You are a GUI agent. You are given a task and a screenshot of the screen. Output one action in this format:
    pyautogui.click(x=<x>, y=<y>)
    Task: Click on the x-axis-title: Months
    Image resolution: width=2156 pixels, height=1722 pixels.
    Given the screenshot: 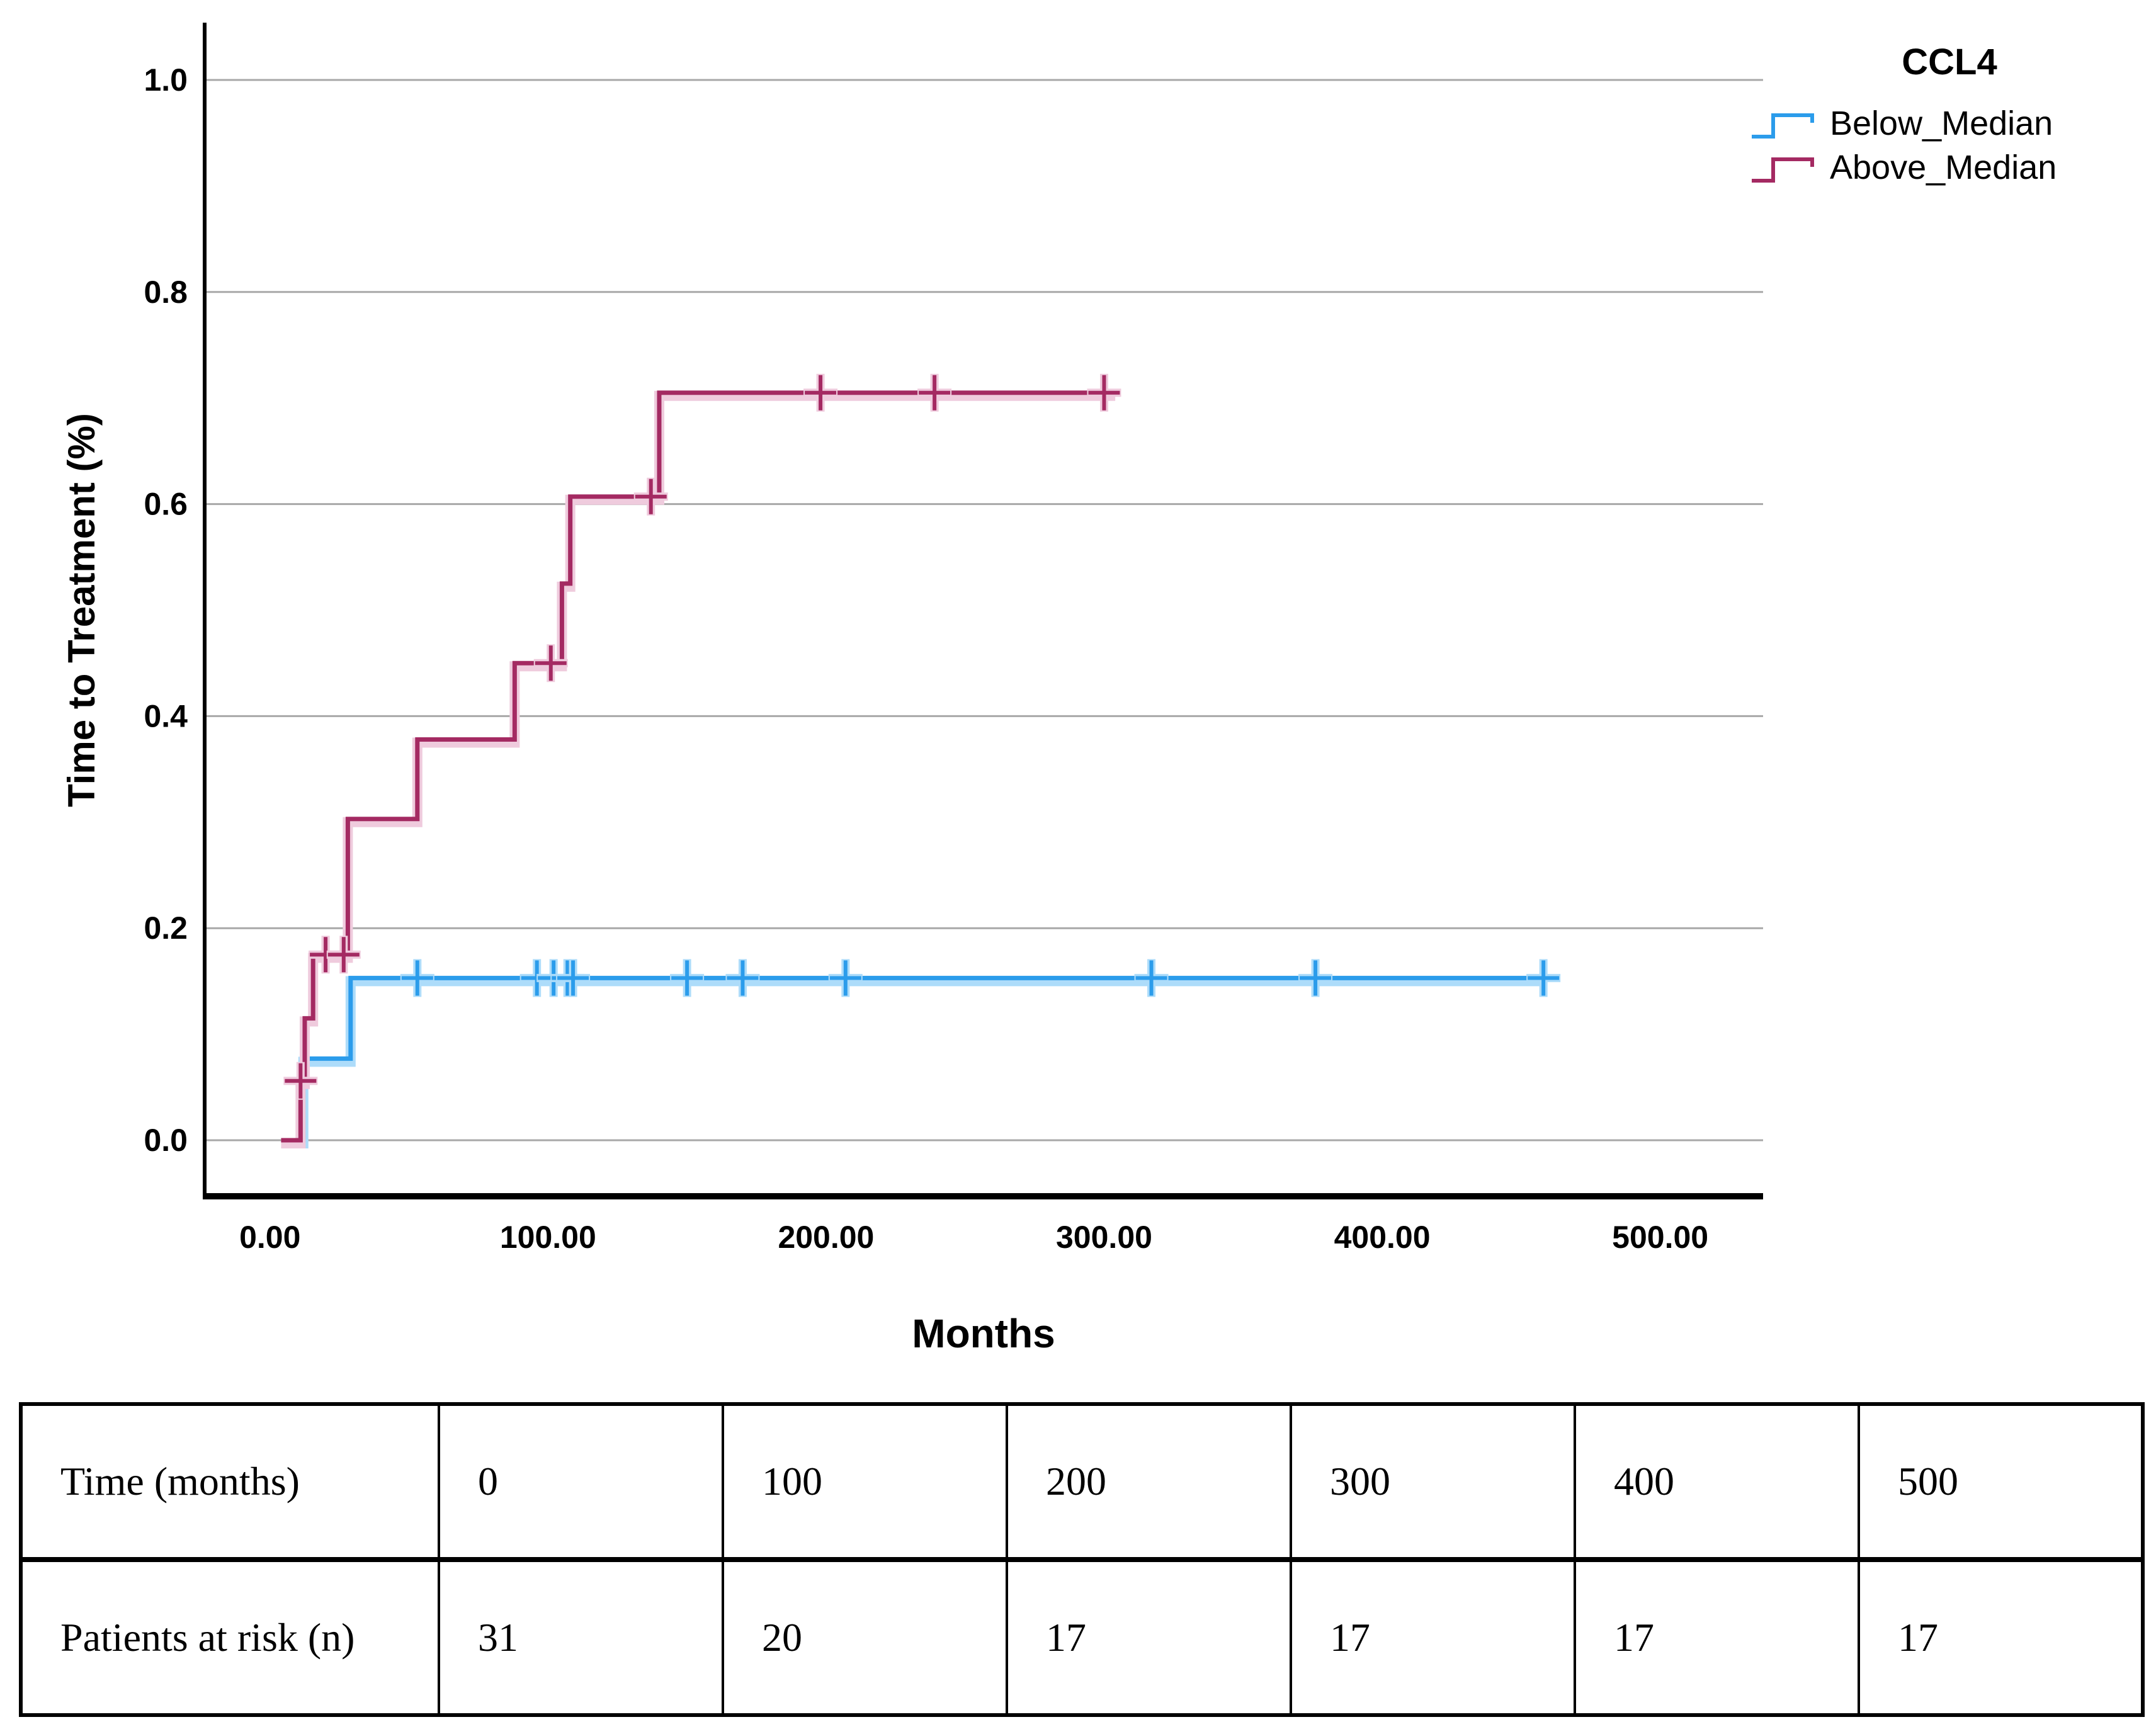 What is the action you would take?
    pyautogui.click(x=983, y=1333)
    